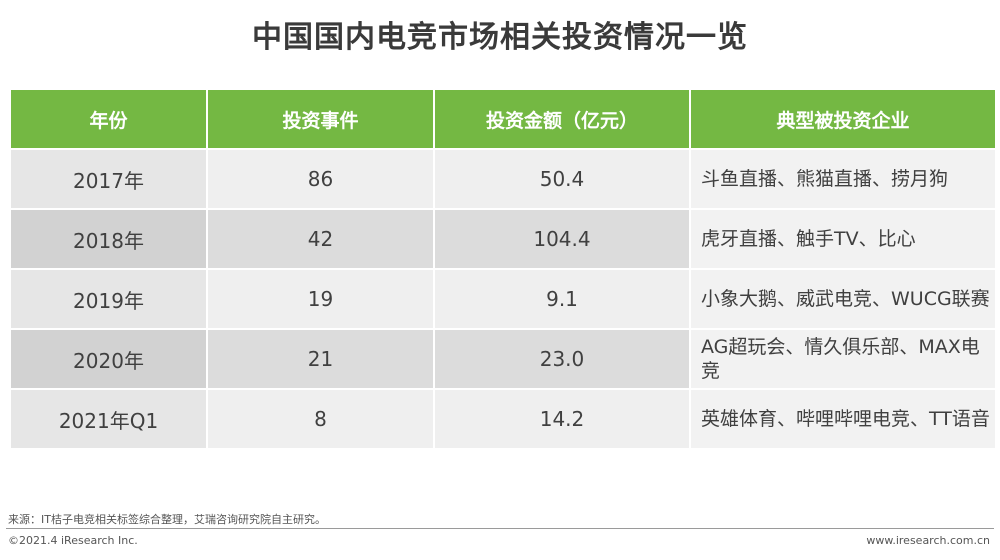 The width and height of the screenshot is (1000, 560). Describe the element at coordinates (843, 239) in the screenshot. I see `cell-companies: 虎牙直播、触手TV、比心` at that location.